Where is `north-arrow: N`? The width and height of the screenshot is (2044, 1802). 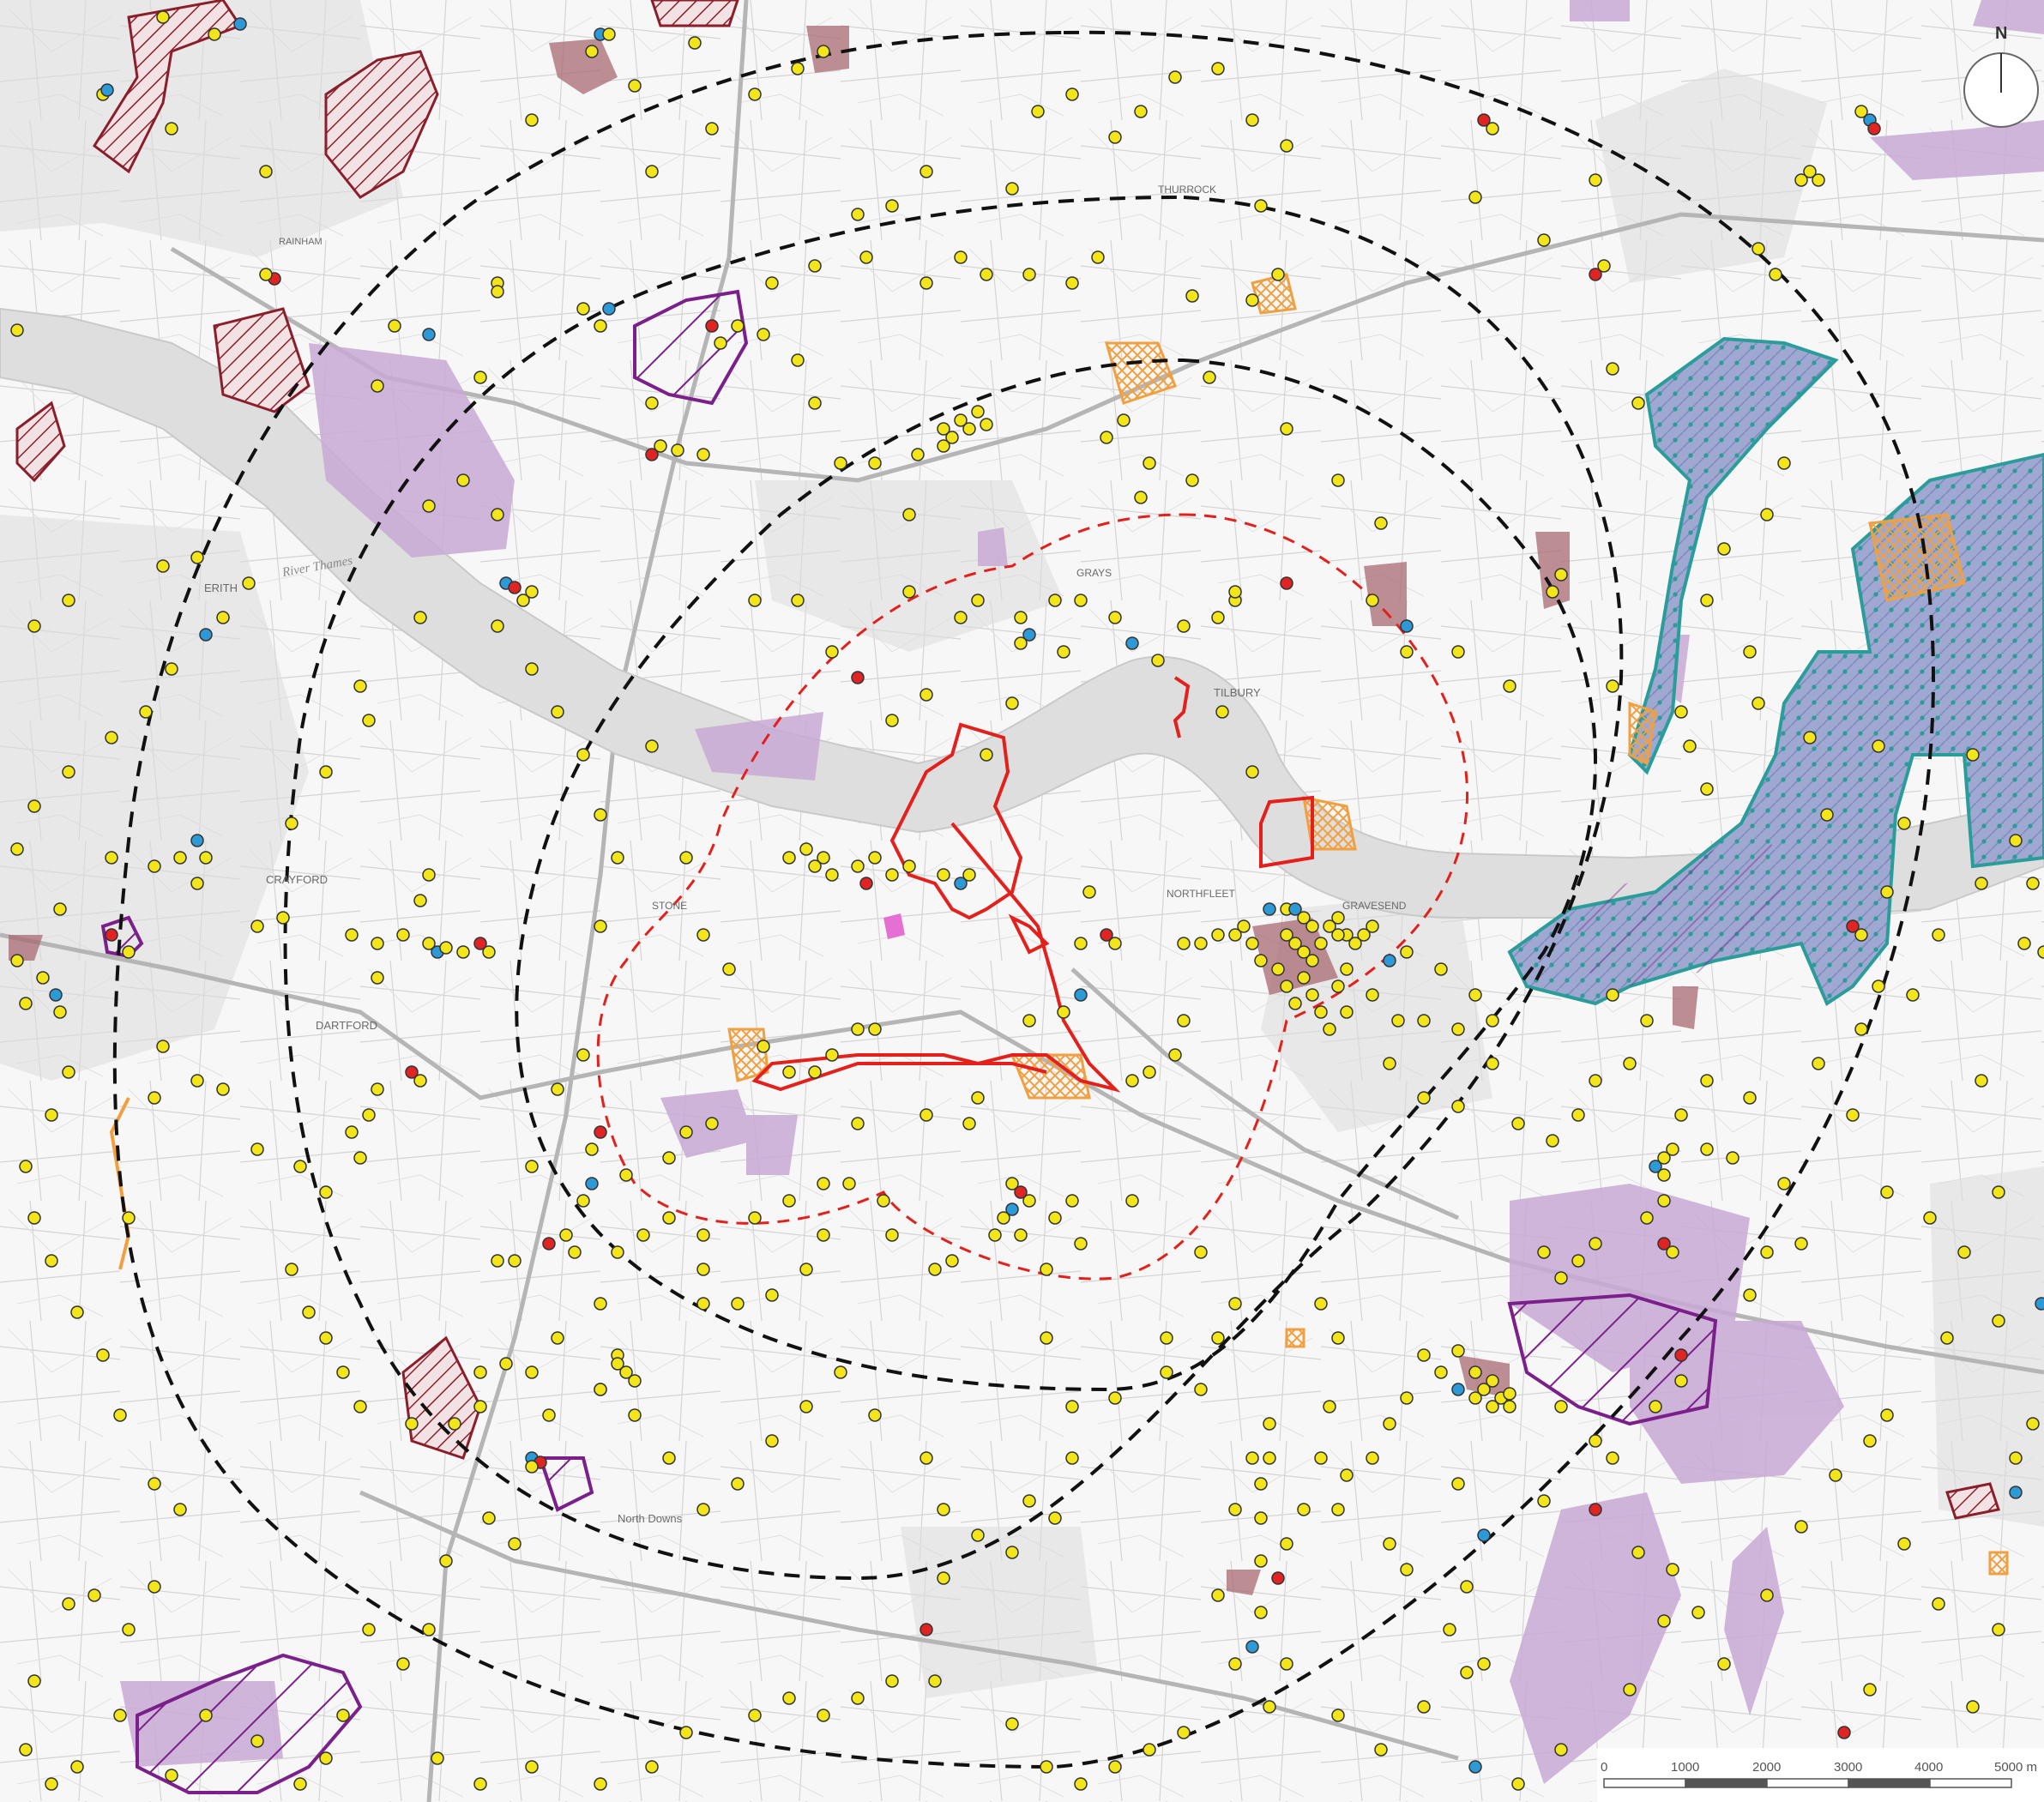 north-arrow: N is located at coordinates (2001, 76).